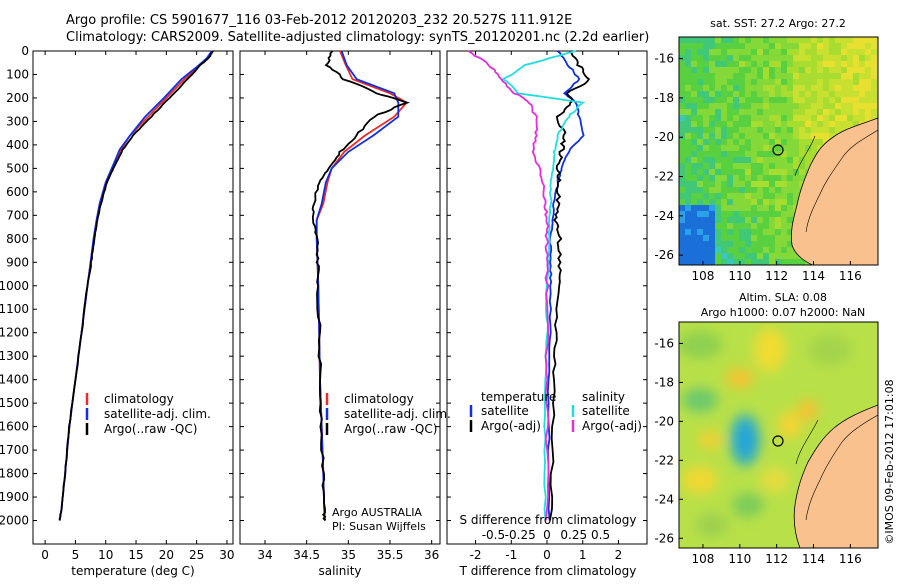 This screenshot has width=900, height=584. I want to click on y-tick-label: 0, so click(25, 51).